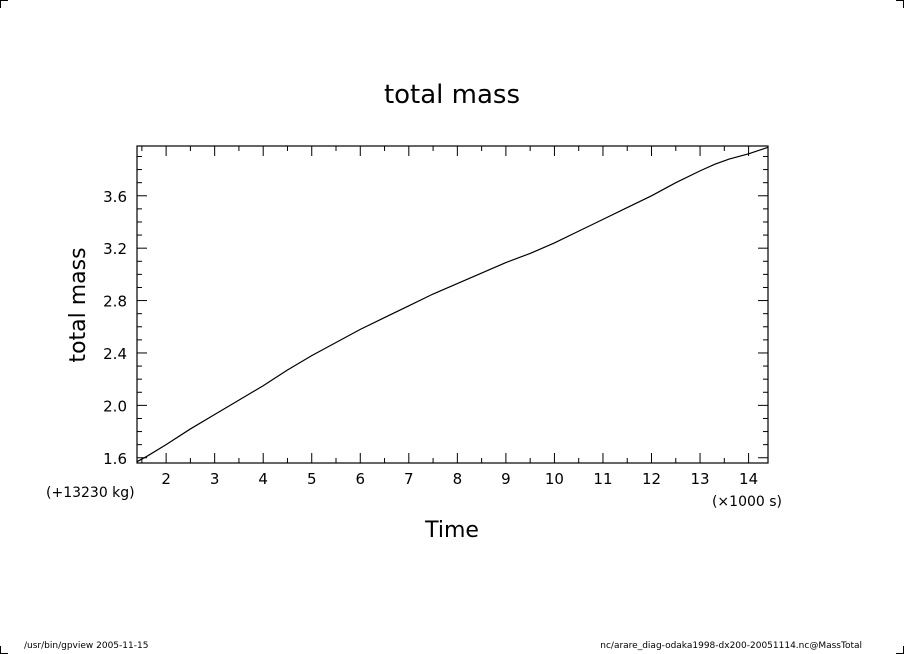  What do you see at coordinates (115, 197) in the screenshot?
I see `y-tick-label: 3.6` at bounding box center [115, 197].